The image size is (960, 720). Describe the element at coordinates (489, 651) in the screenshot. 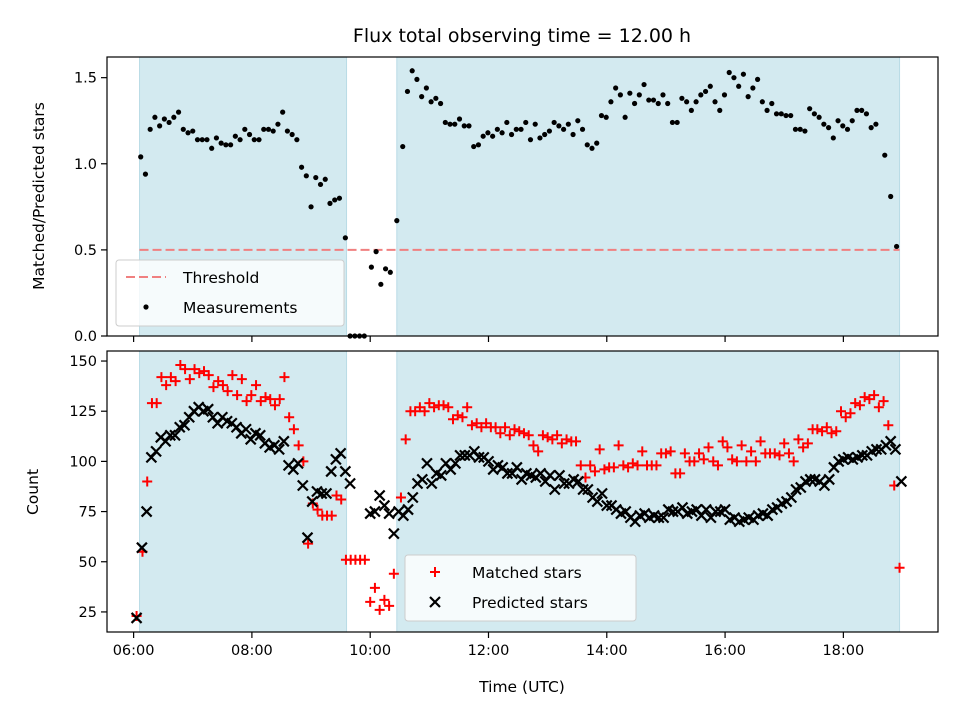

I see `x-tick-label: 12:00` at that location.